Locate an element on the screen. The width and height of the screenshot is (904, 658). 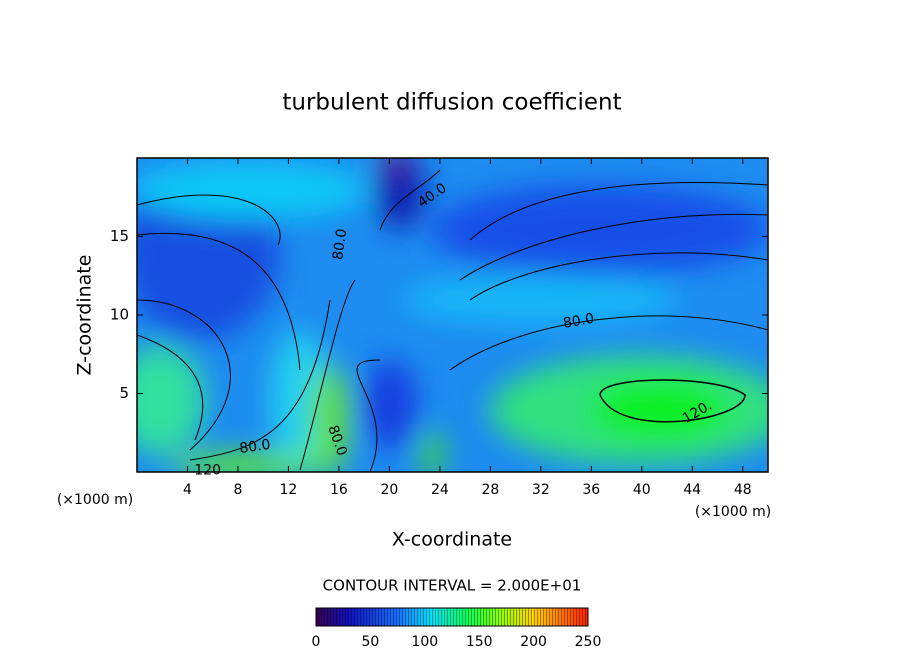
x-tick-label: 24 is located at coordinates (440, 490).